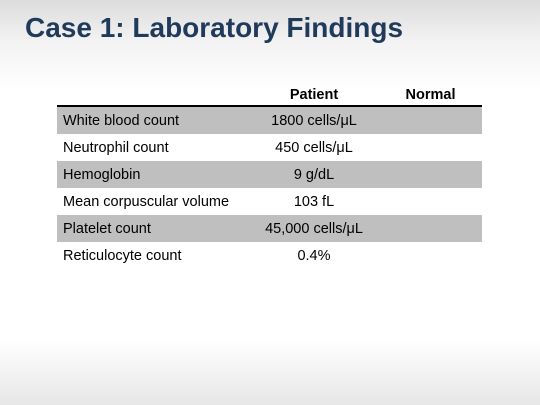 This screenshot has width=540, height=405. What do you see at coordinates (102, 174) in the screenshot?
I see `test-name-cell: Hemoglobin` at bounding box center [102, 174].